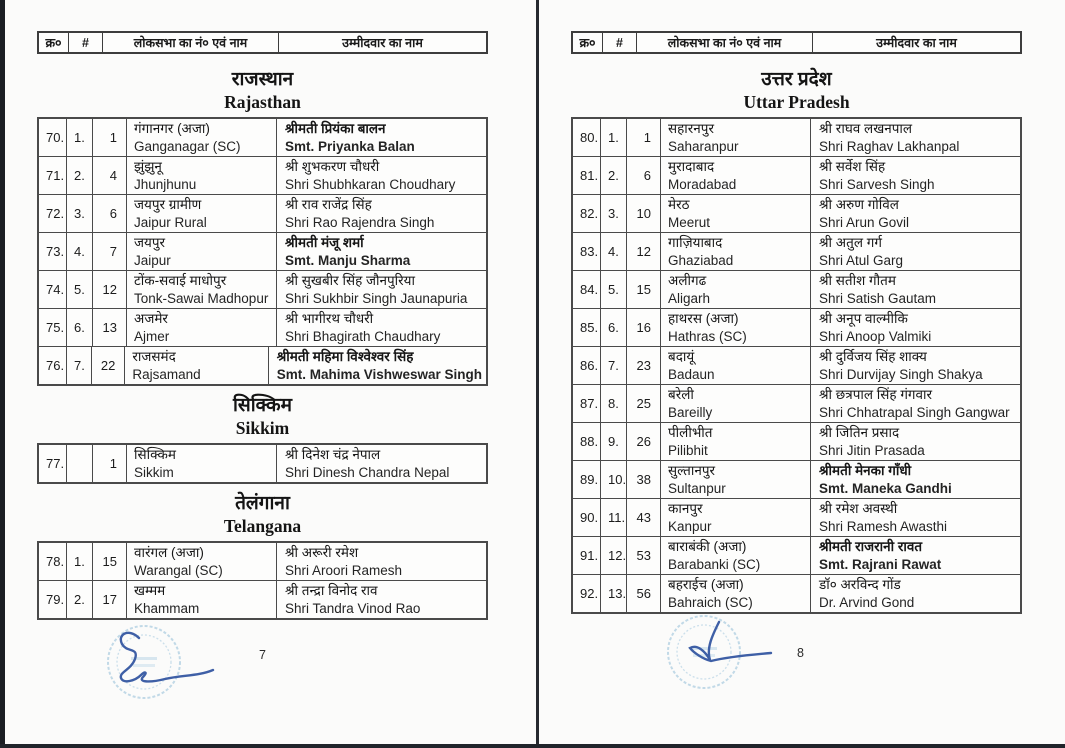  Describe the element at coordinates (367, 472) in the screenshot. I see `candidate-cell-english: Shri Dinesh Chandra Nepal` at that location.